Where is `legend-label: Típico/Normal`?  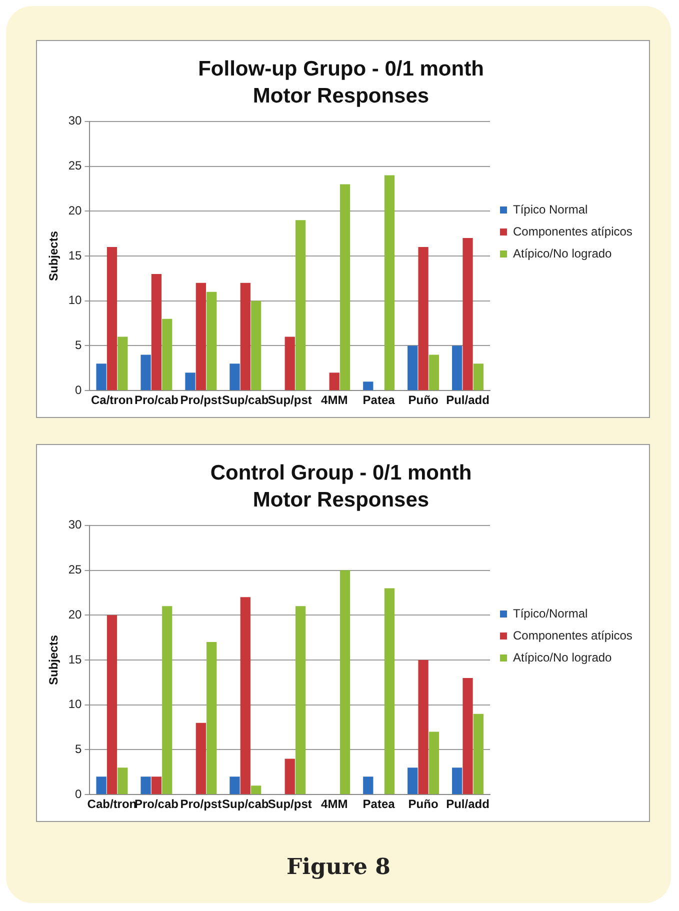 legend-label: Típico/Normal is located at coordinates (550, 613).